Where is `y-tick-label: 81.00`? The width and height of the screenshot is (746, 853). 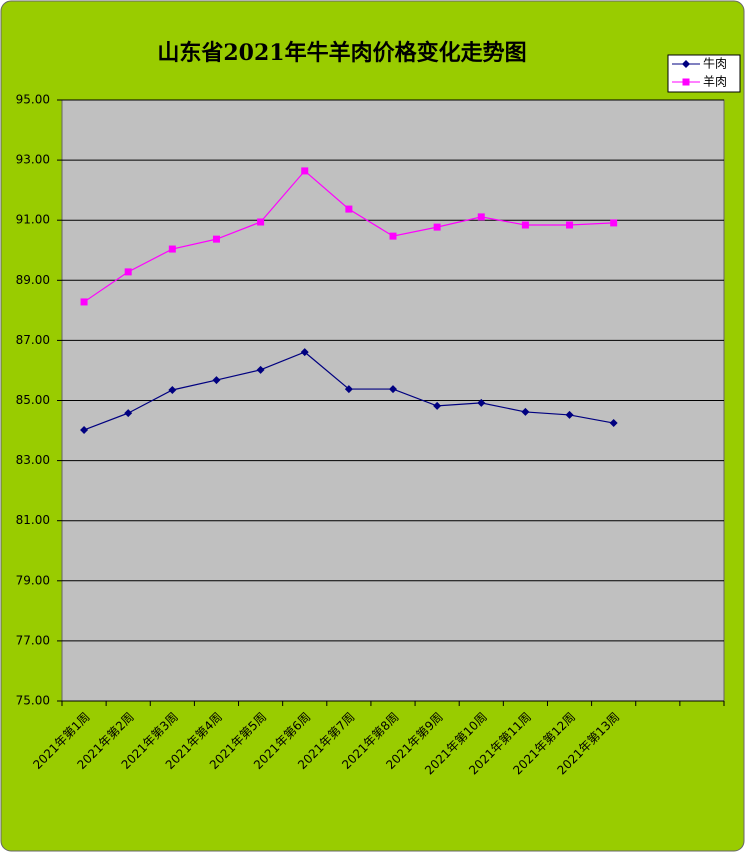 y-tick-label: 81.00 is located at coordinates (33, 520).